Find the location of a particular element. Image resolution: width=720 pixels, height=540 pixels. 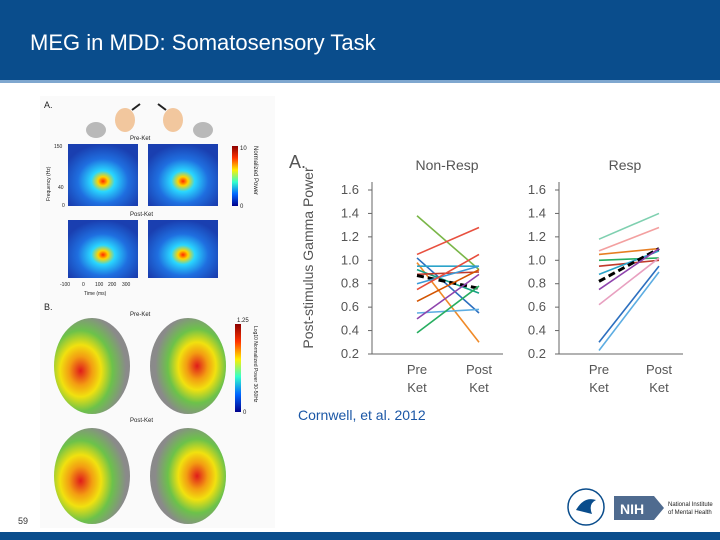

brain-post-ket-label: Post-Ket is located at coordinates (141, 421).